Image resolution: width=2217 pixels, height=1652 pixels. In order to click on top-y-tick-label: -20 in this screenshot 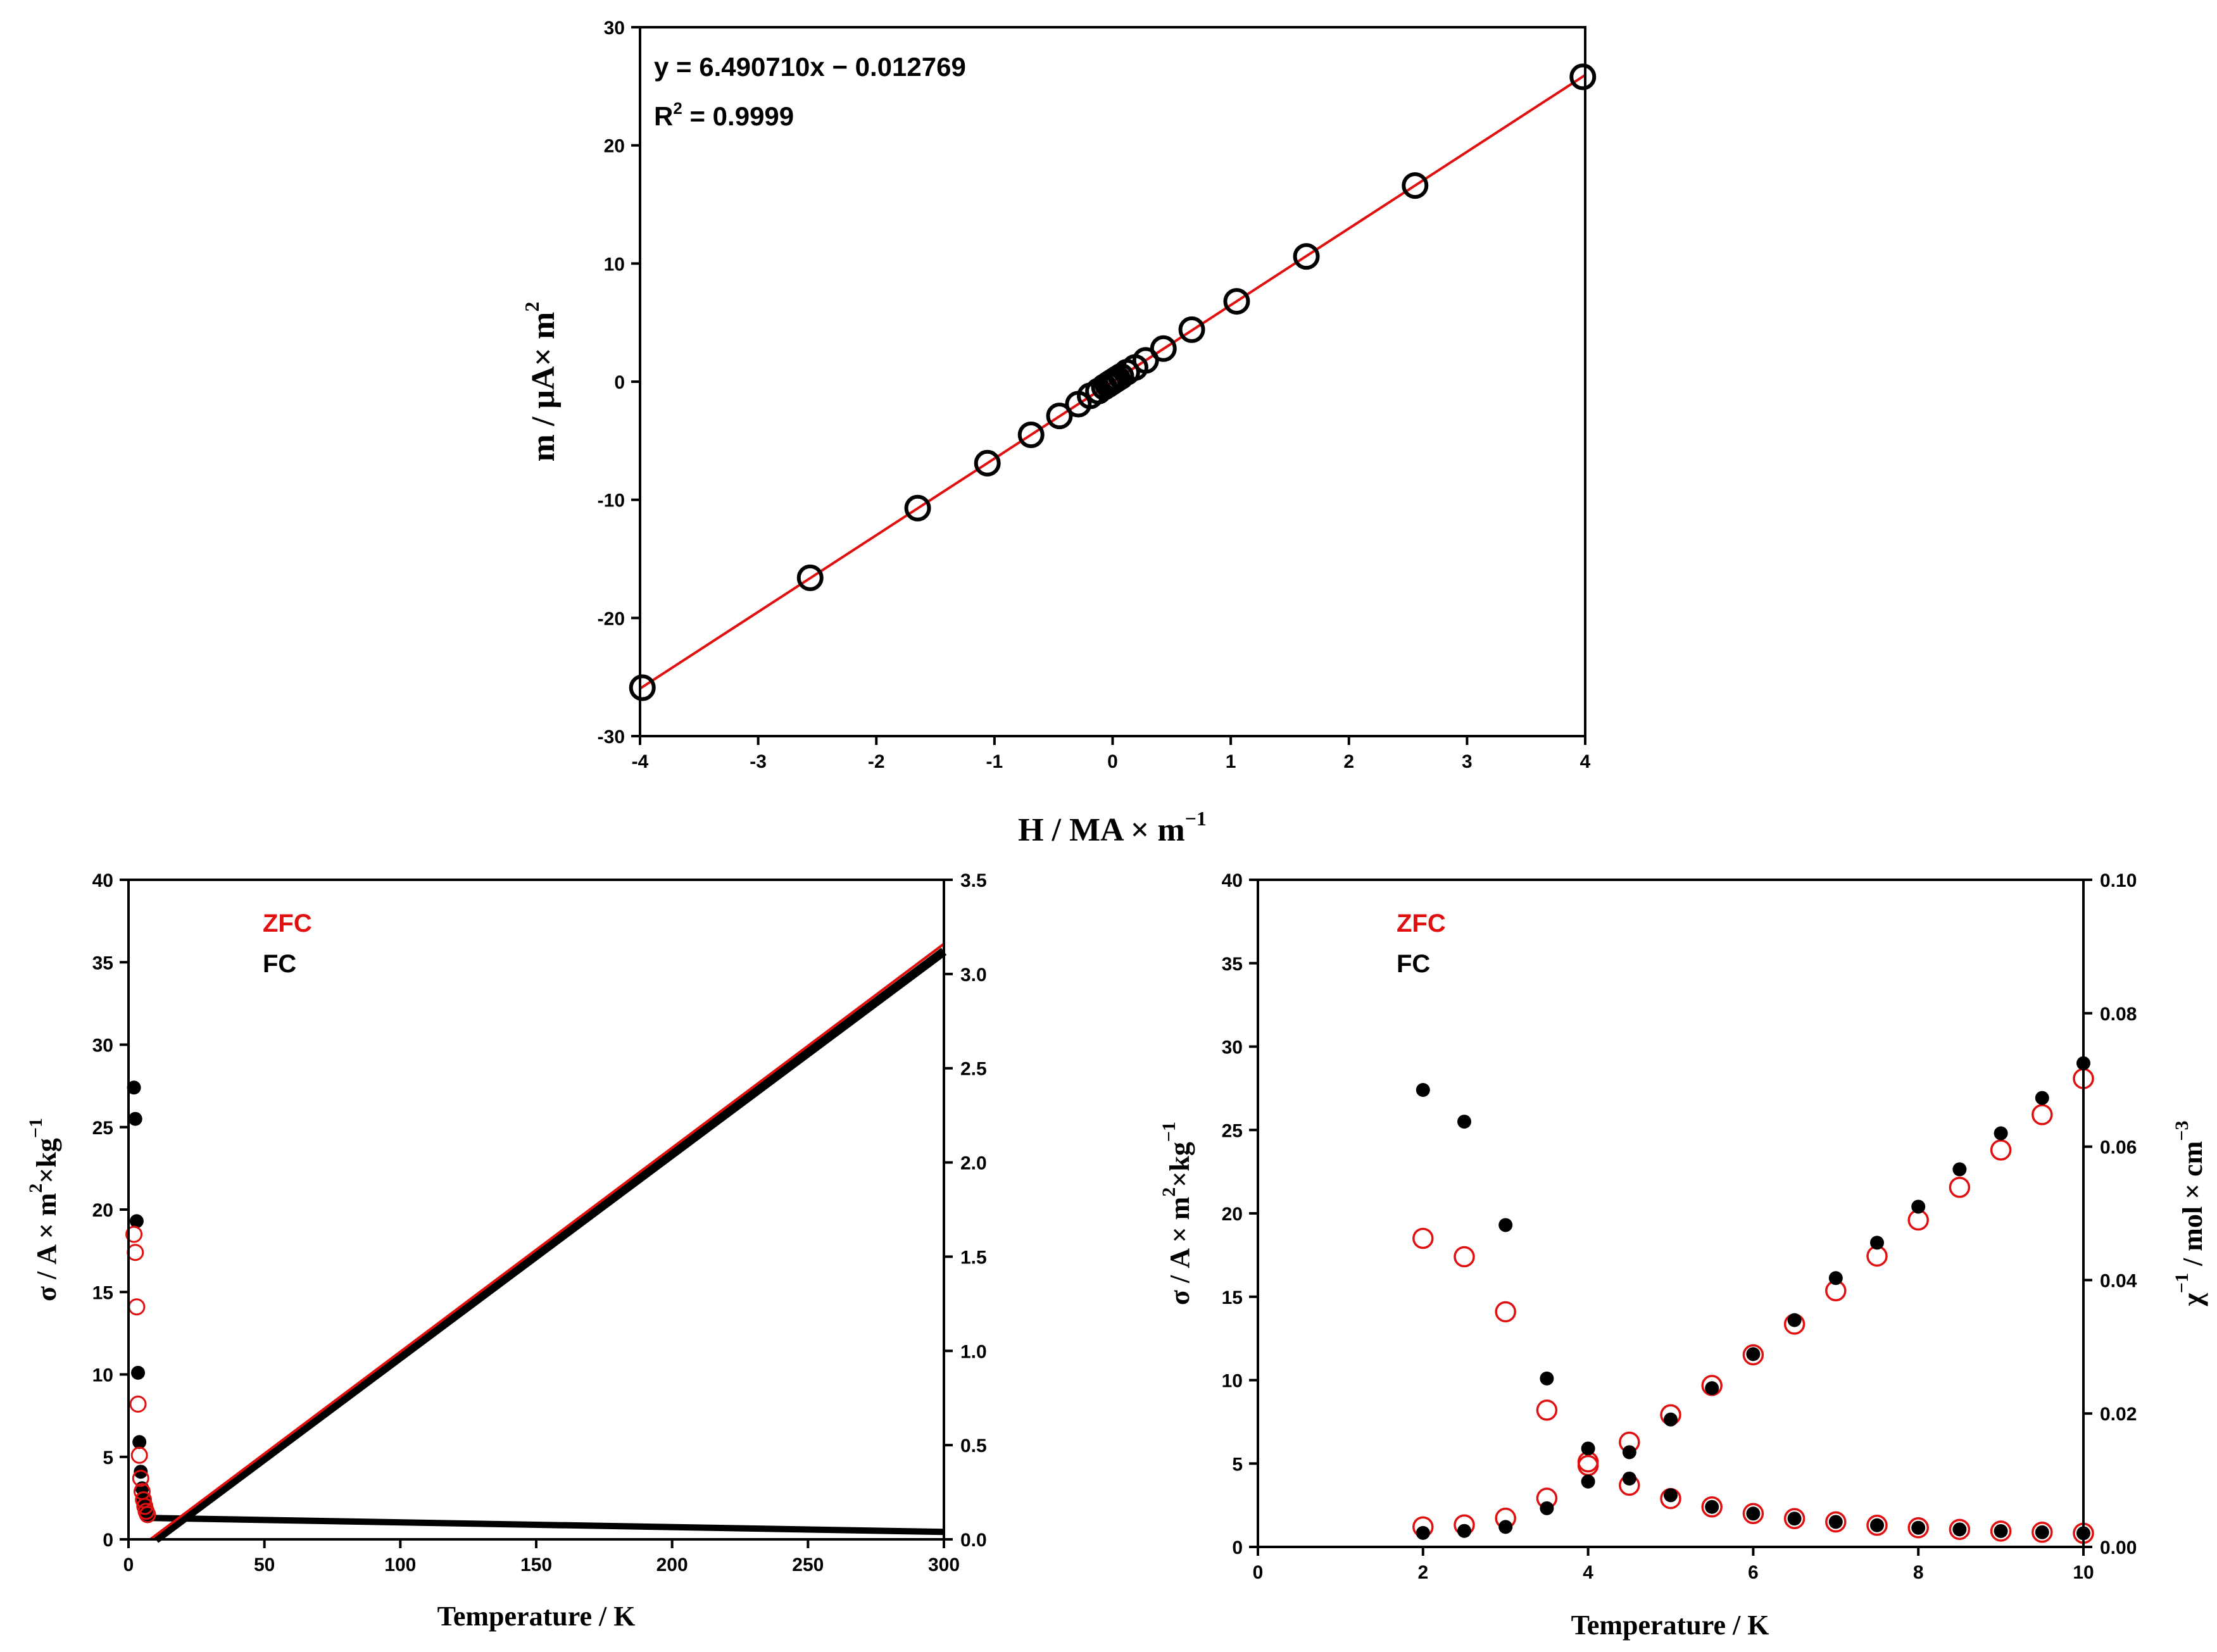, I will do `click(611, 618)`.